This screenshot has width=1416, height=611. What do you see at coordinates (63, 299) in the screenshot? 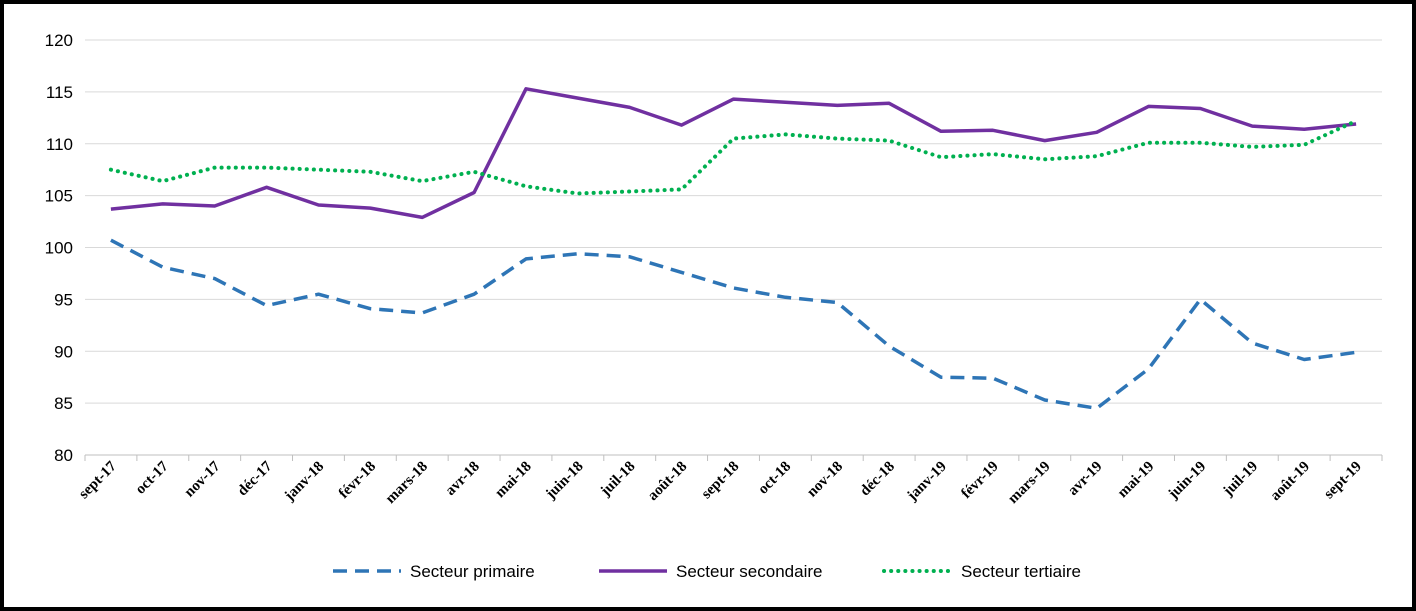
I see `y-tick-label: 95` at bounding box center [63, 299].